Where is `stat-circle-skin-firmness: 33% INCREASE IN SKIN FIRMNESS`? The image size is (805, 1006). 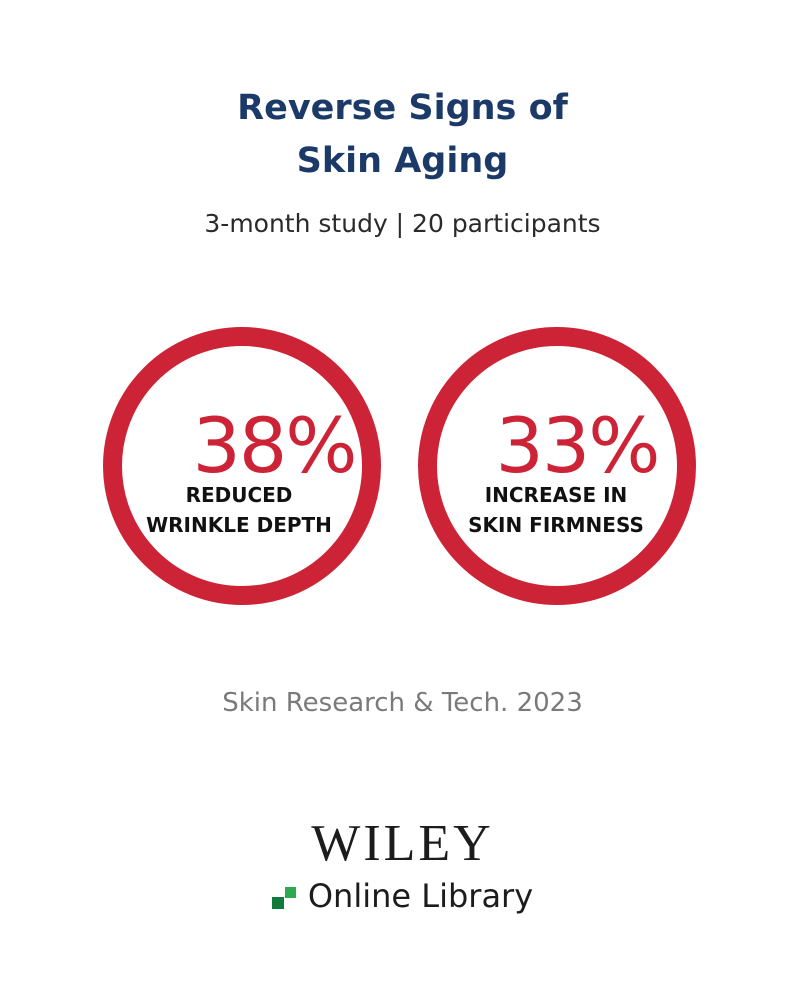
stat-circle-skin-firmness: 33% INCREASE IN SKIN FIRMNESS is located at coordinates (557, 466).